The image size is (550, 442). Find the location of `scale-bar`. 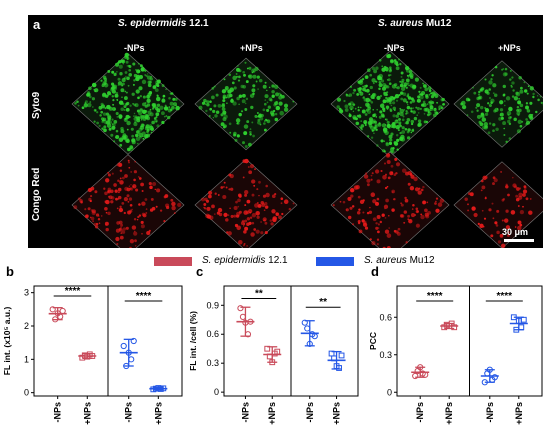

scale-bar is located at coordinates (519, 240).